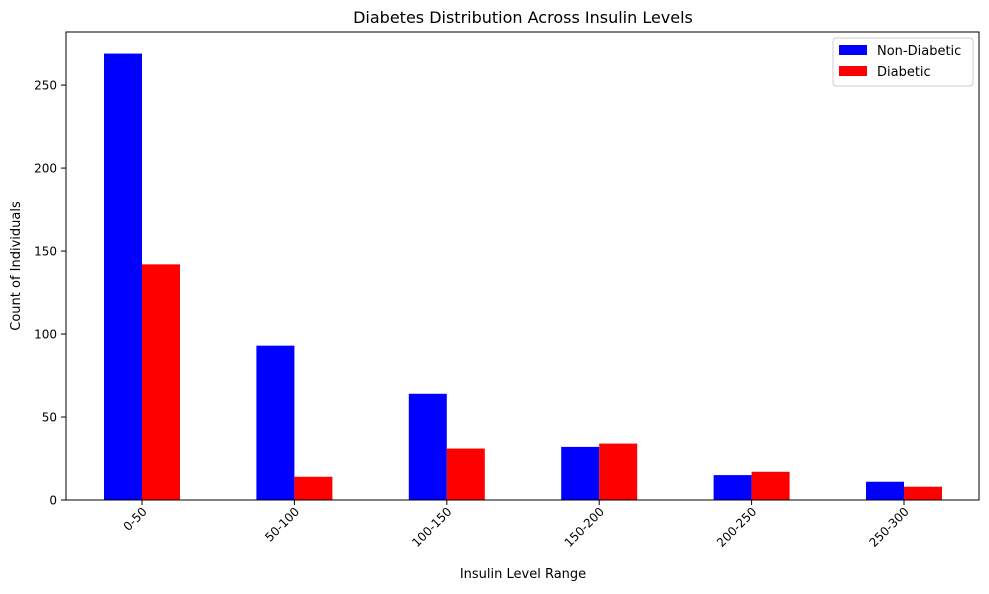  Describe the element at coordinates (53, 501) in the screenshot. I see `y-tick-label: 0` at that location.